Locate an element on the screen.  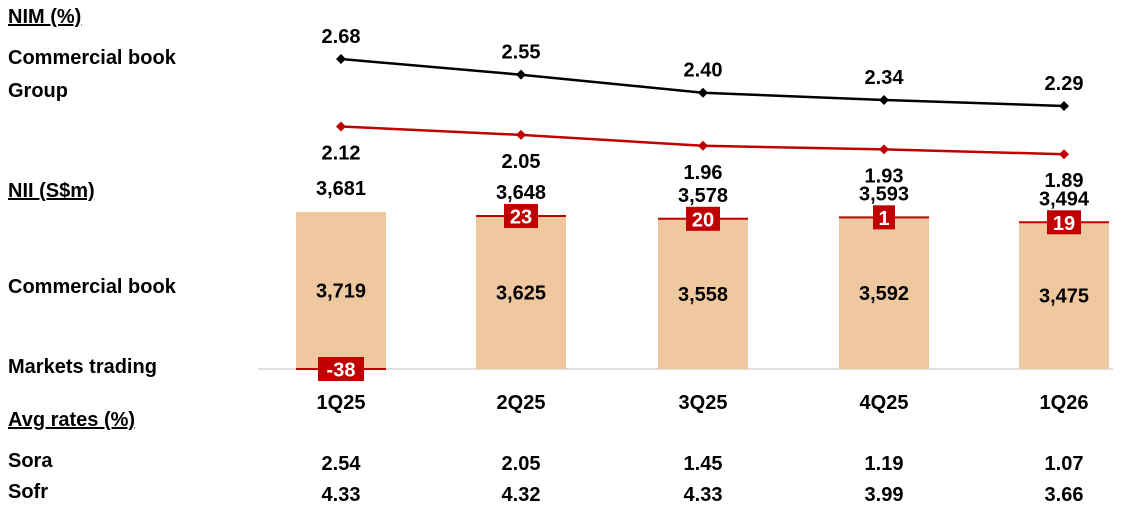
nim-group-label: Group is located at coordinates (38, 91).